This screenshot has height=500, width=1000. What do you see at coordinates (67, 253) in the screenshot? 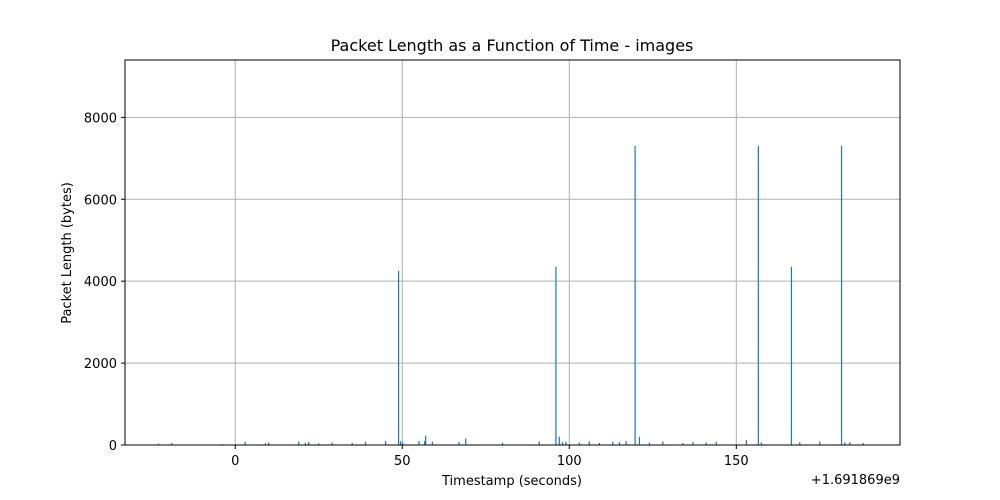
I see `y-axis-label: Packet Length (bytes)` at bounding box center [67, 253].